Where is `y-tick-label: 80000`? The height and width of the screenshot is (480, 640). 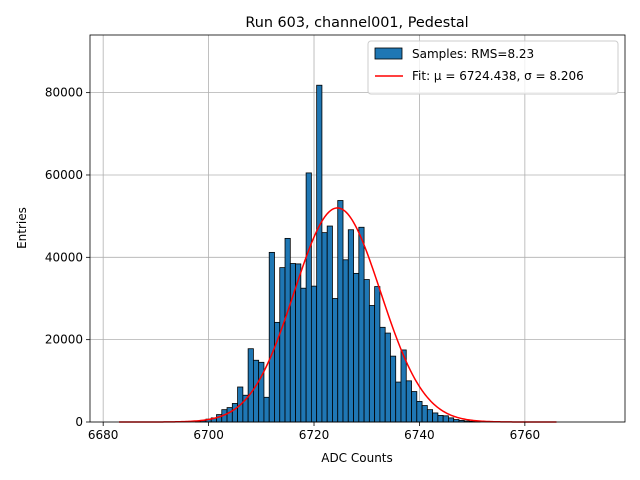 y-tick-label: 80000 is located at coordinates (64, 93).